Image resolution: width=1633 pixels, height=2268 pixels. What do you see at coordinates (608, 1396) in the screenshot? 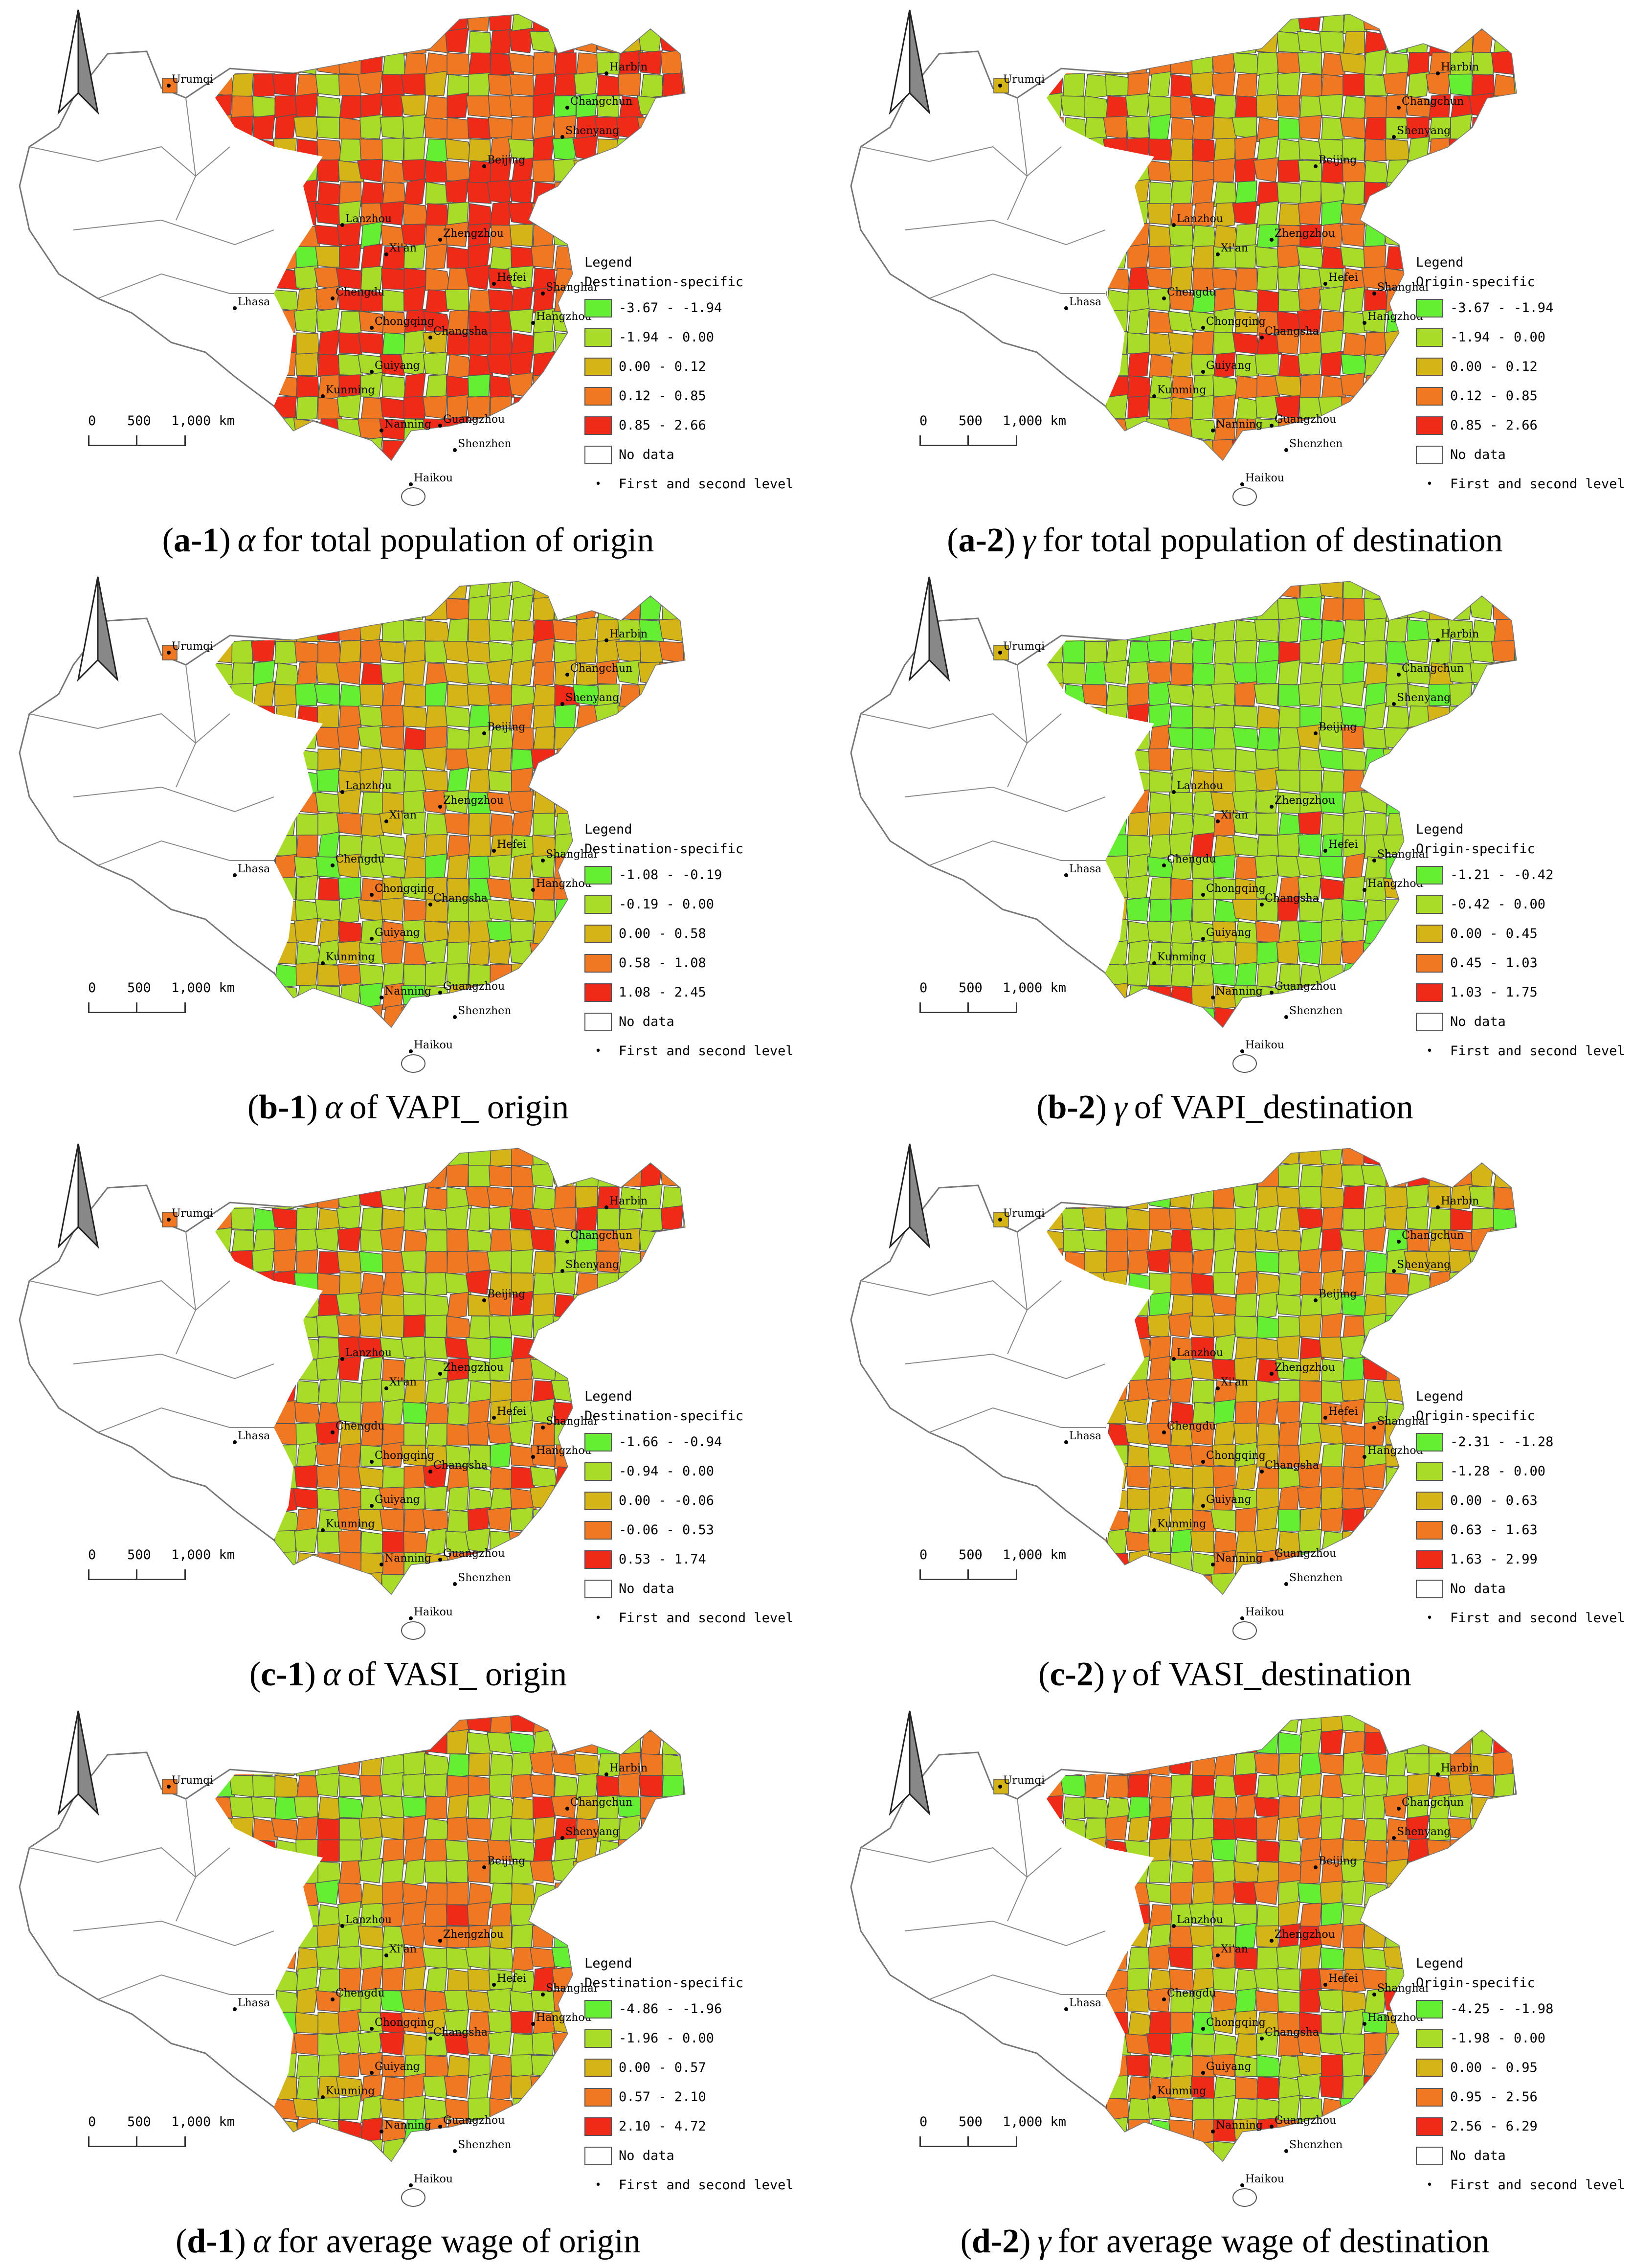
I see `legend-title: Legend` at bounding box center [608, 1396].